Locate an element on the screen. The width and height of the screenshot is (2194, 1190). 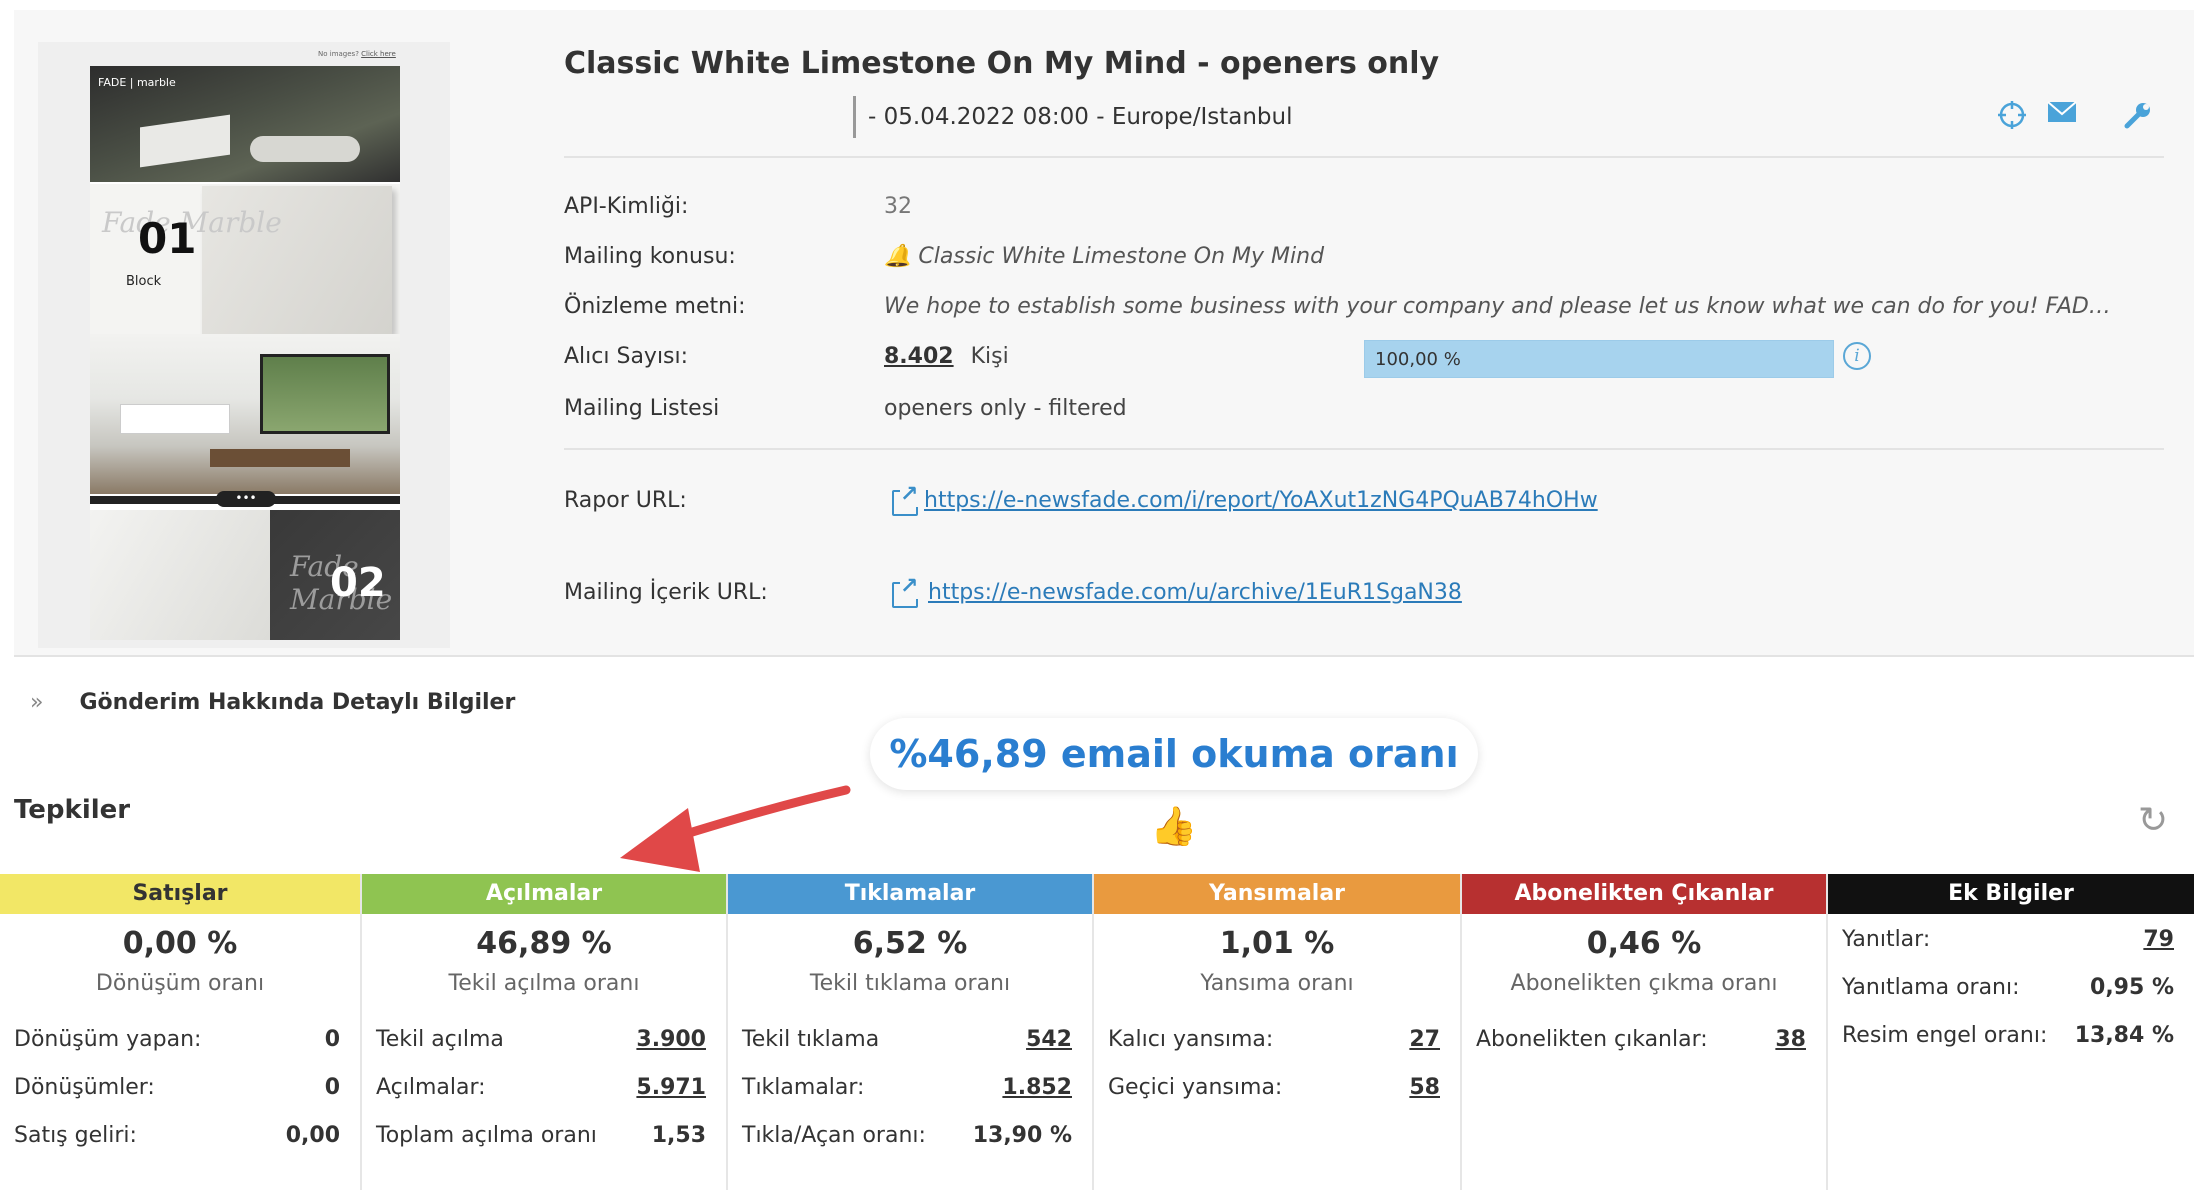
mailing-list-value: openers only - filtered is located at coordinates (1005, 408).